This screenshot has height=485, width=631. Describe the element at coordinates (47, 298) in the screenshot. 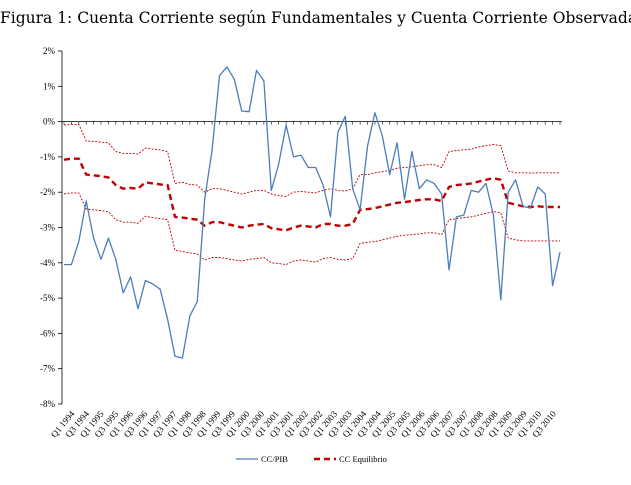

I see `y-tick-label: -5%` at that location.